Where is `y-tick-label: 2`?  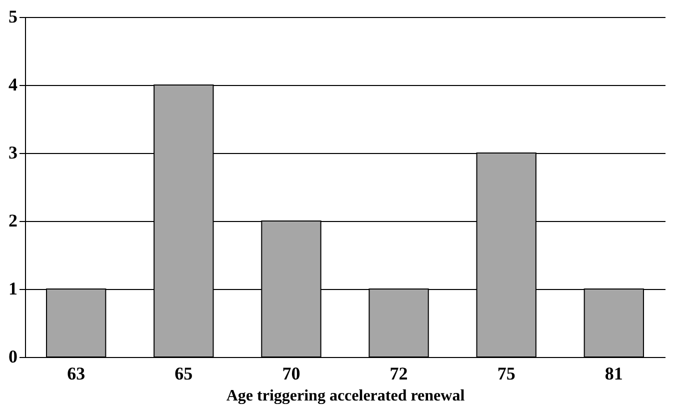 y-tick-label: 2 is located at coordinates (13, 220).